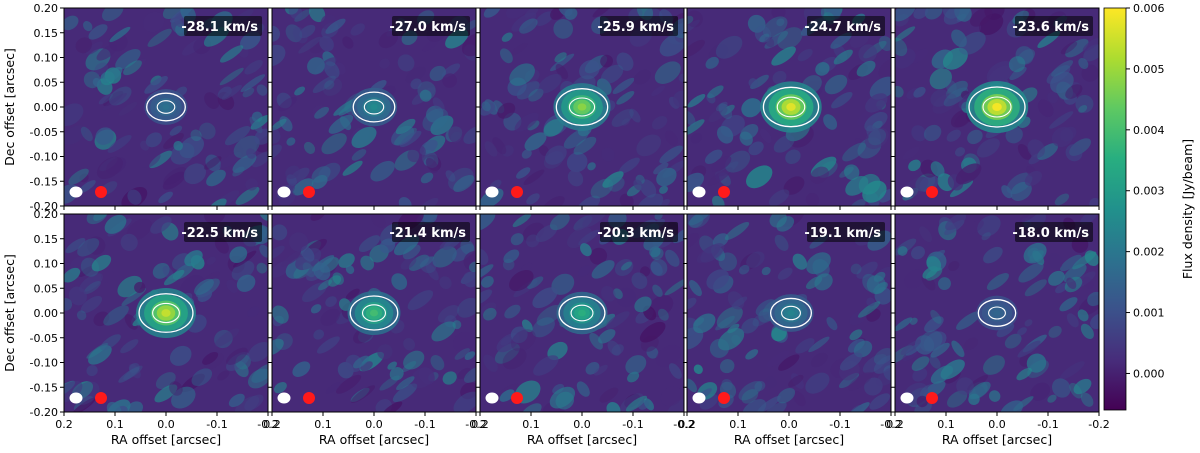  Describe the element at coordinates (46, 58) in the screenshot. I see `y-tick-label: 0.10` at that location.